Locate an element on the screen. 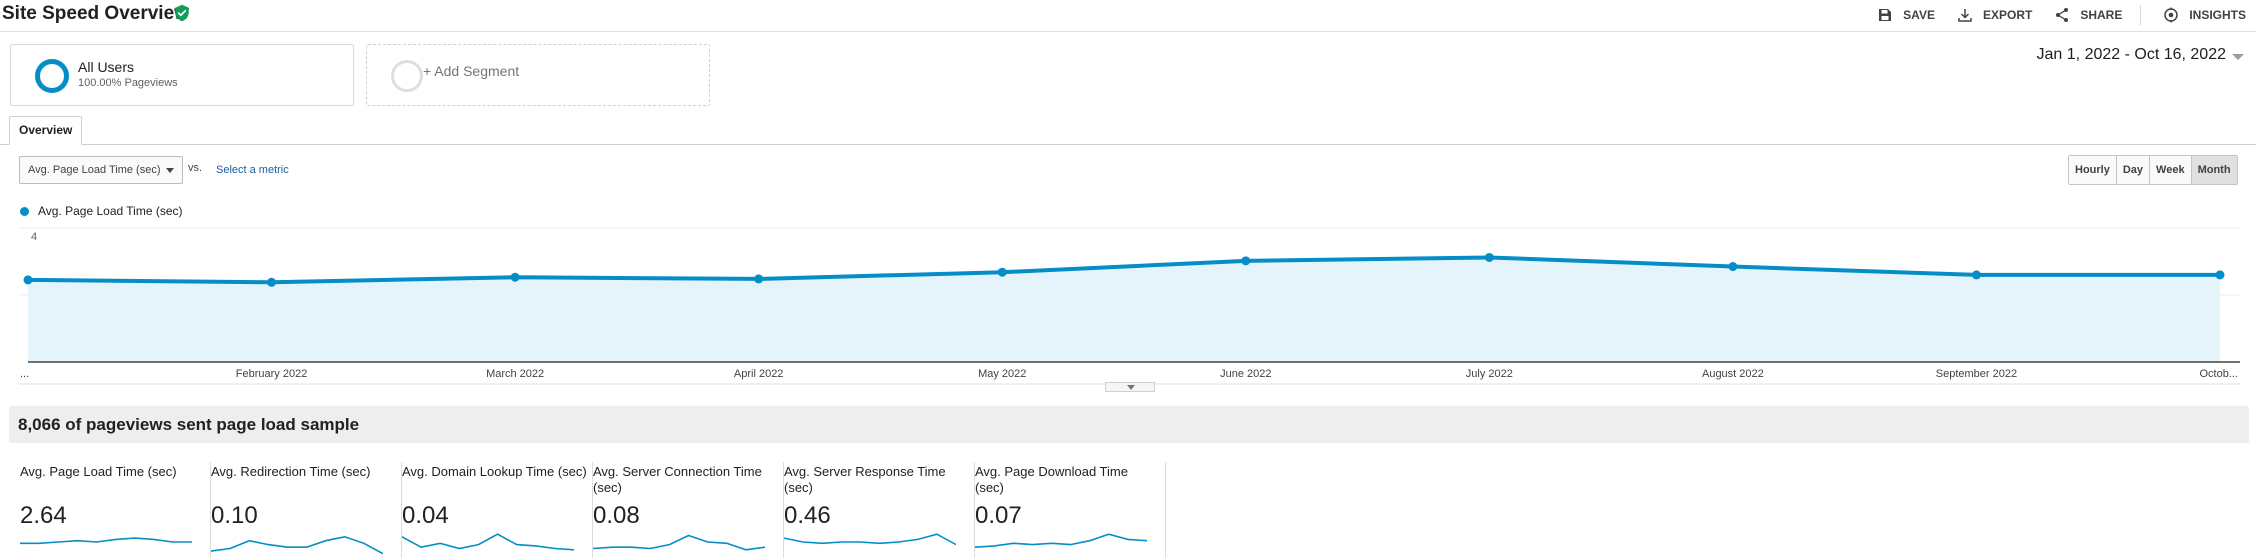 This screenshot has height=558, width=2256. date-range-picker: Jan 1, 2022 - Oct 16, 2022 is located at coordinates (2131, 54).